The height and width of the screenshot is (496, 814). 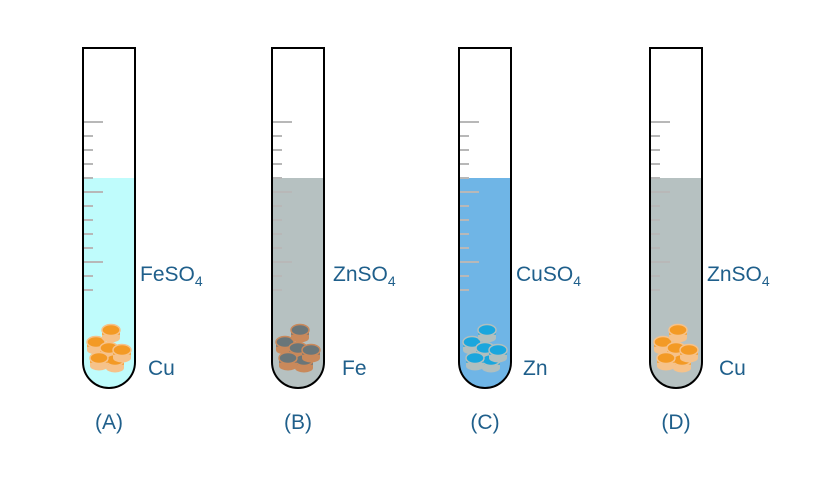 I want to click on tube-c-solution-label: CuSO, so click(x=544, y=274).